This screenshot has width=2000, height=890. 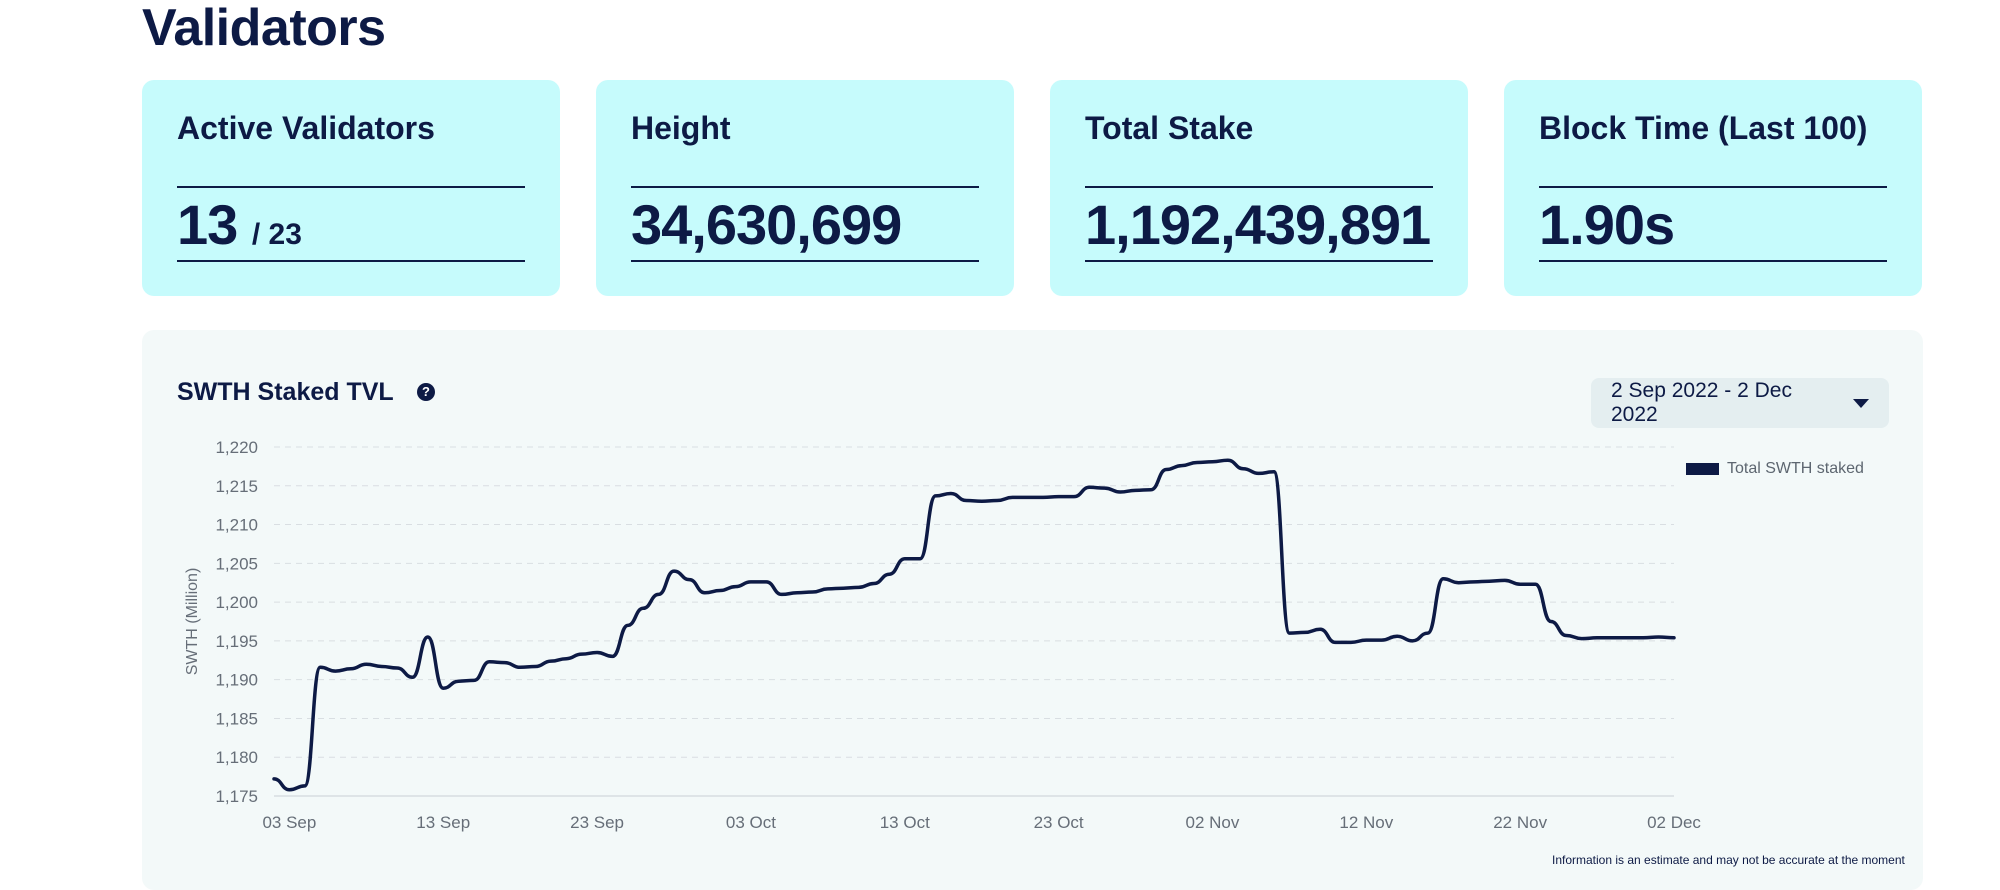 What do you see at coordinates (1607, 224) in the screenshot?
I see `block-time-value: 1.90s` at bounding box center [1607, 224].